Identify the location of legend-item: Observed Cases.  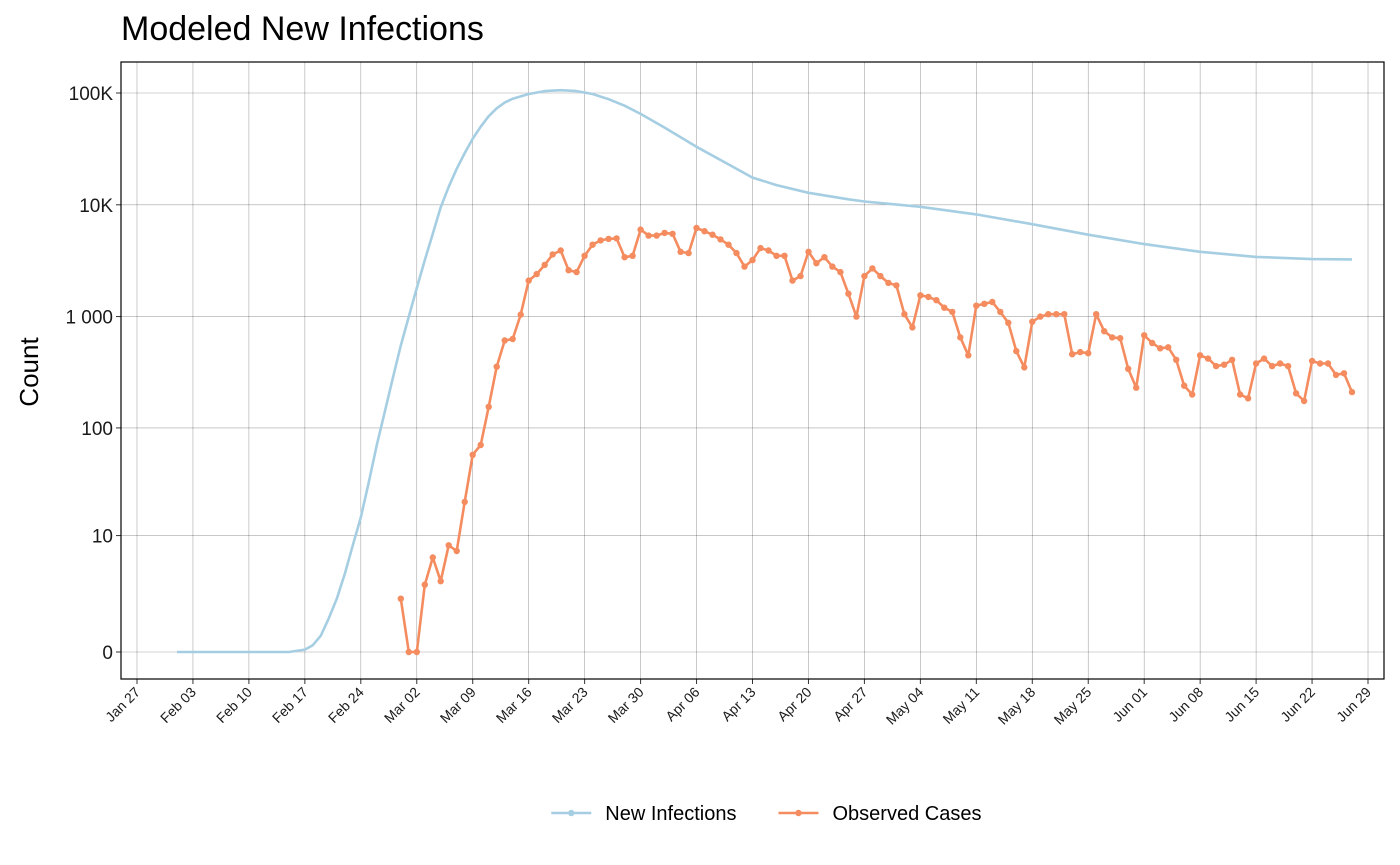
(880, 814).